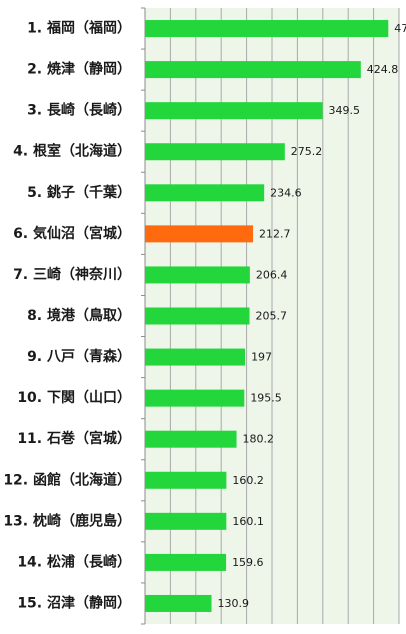  Describe the element at coordinates (259, 439) in the screenshot. I see `value-label: 180.2` at that location.